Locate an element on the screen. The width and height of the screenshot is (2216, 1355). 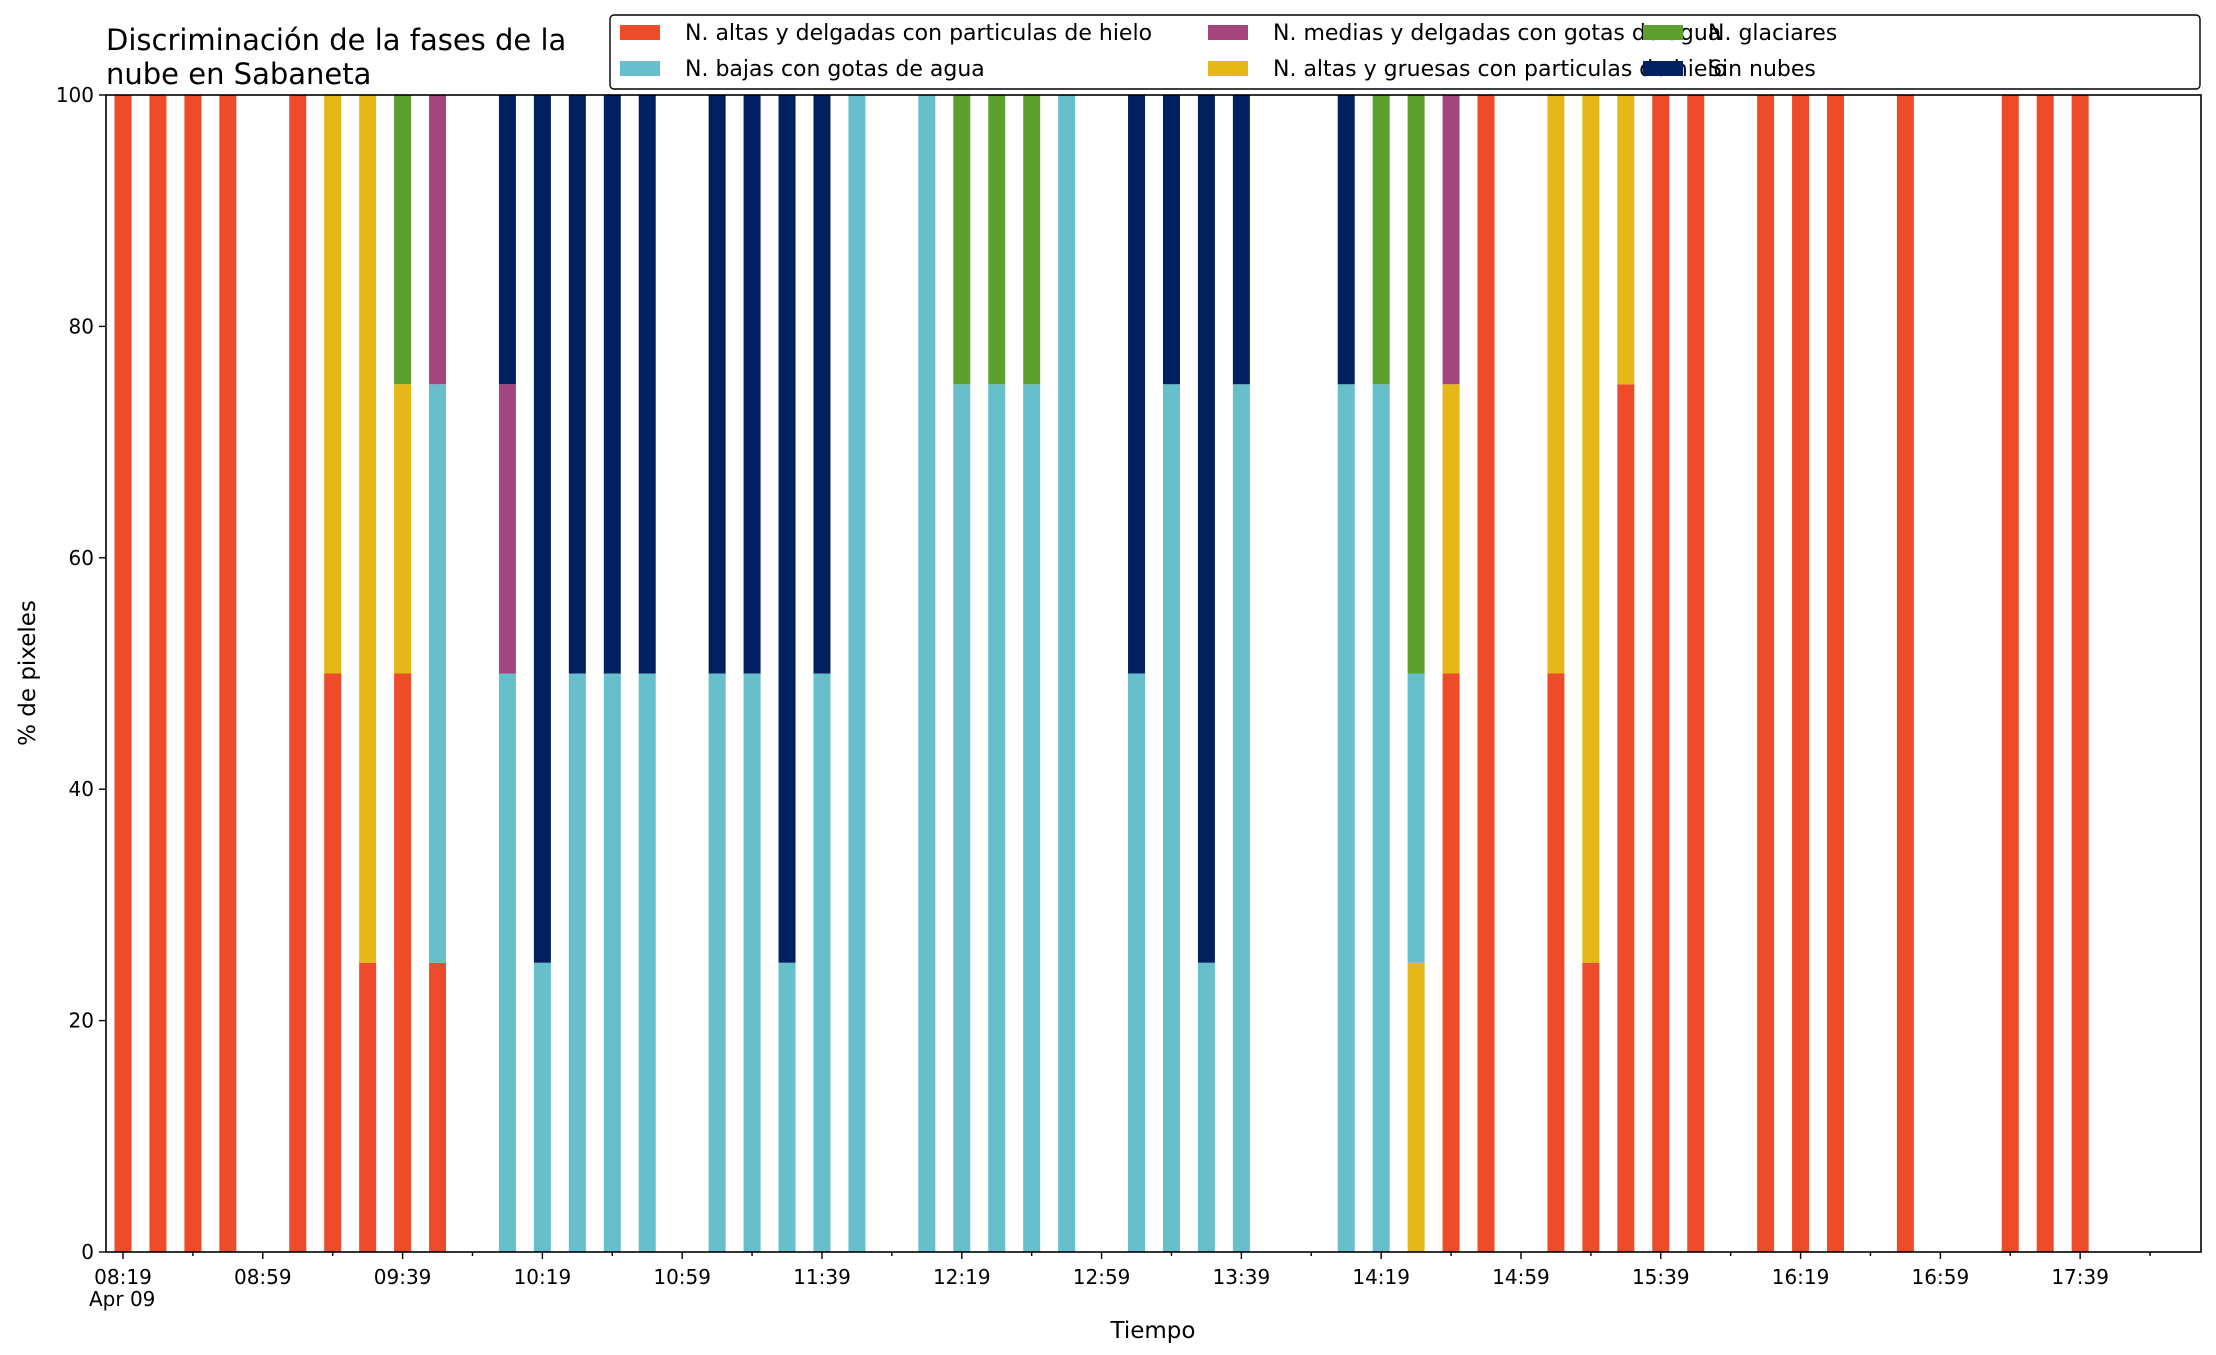
bar-segment-1609-s0 is located at coordinates (1766, 673).